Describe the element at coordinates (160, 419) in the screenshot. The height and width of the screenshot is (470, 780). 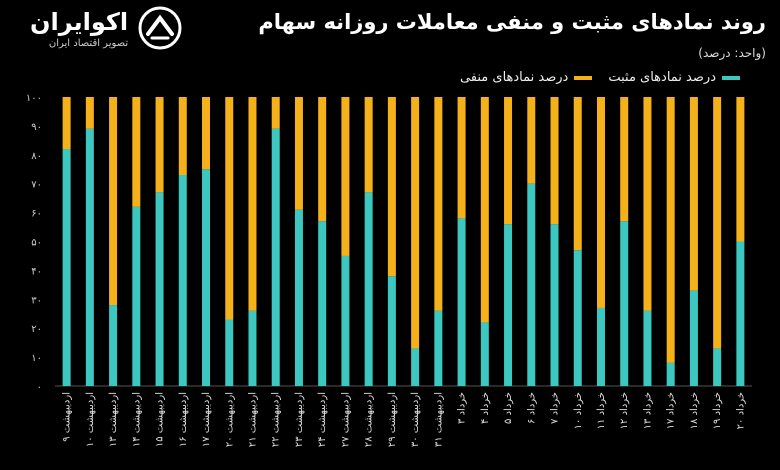
I see `x-tick-label: ۱۵ اردیبهشت` at that location.